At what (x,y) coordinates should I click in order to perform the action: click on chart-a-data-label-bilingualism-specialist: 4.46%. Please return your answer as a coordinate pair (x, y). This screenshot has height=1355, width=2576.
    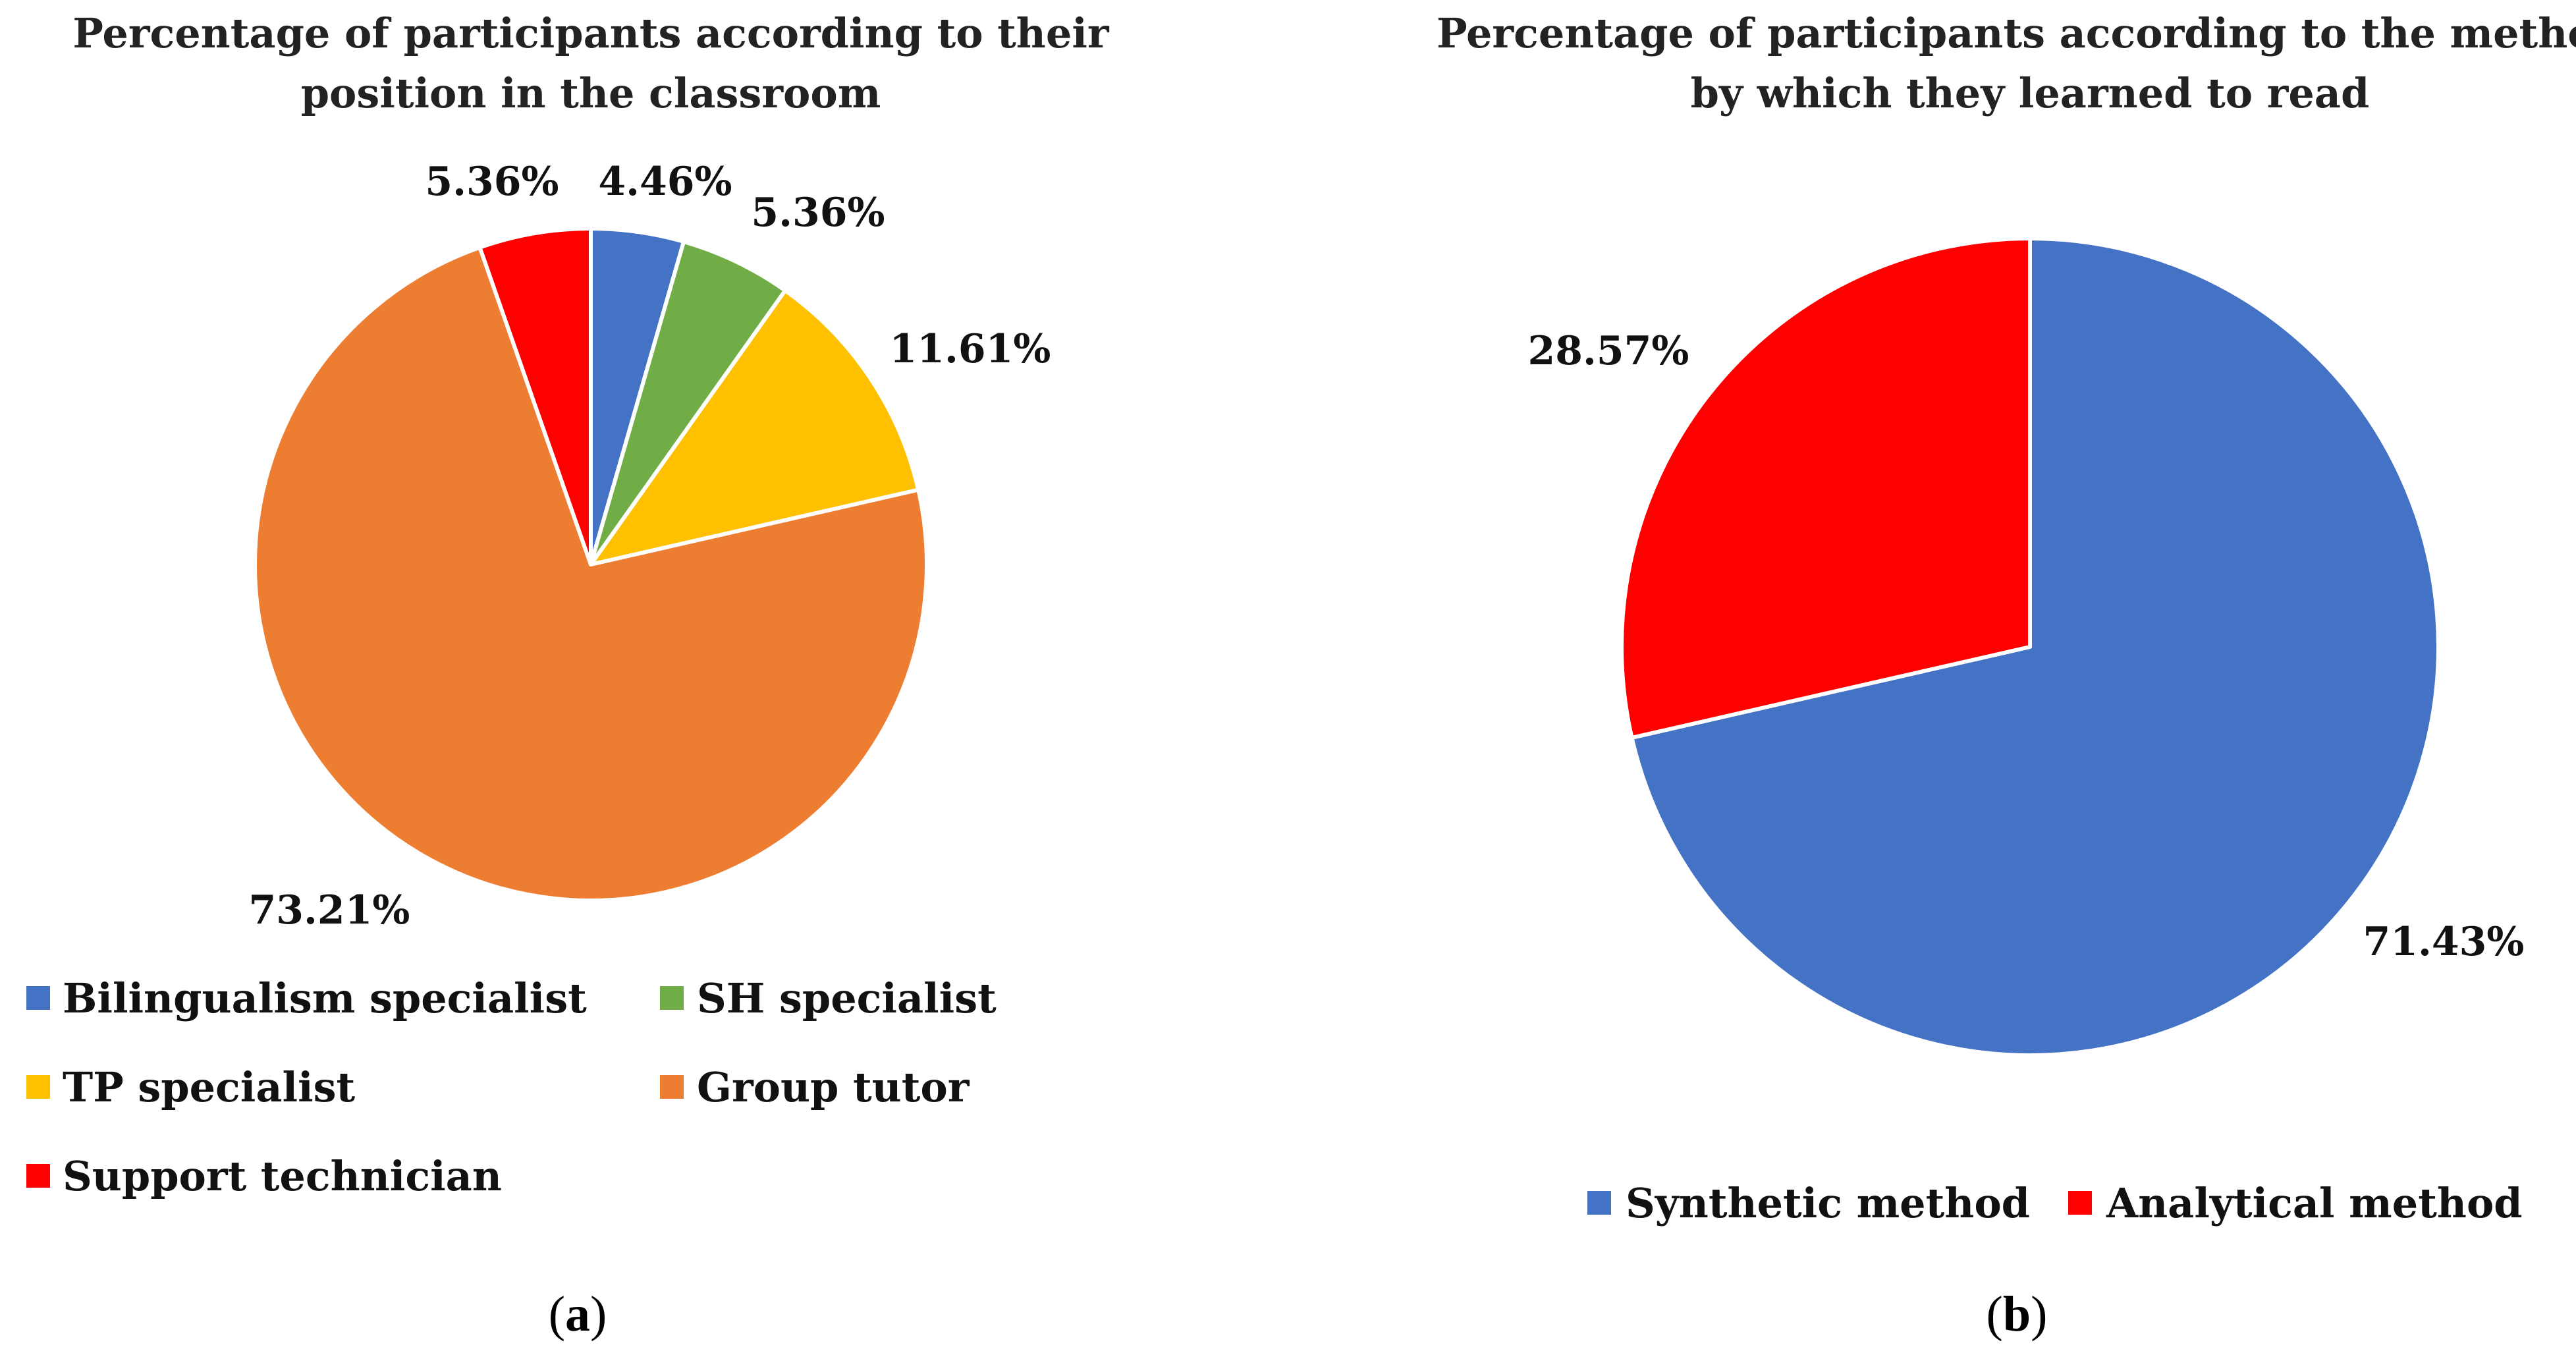
    Looking at the image, I should click on (665, 182).